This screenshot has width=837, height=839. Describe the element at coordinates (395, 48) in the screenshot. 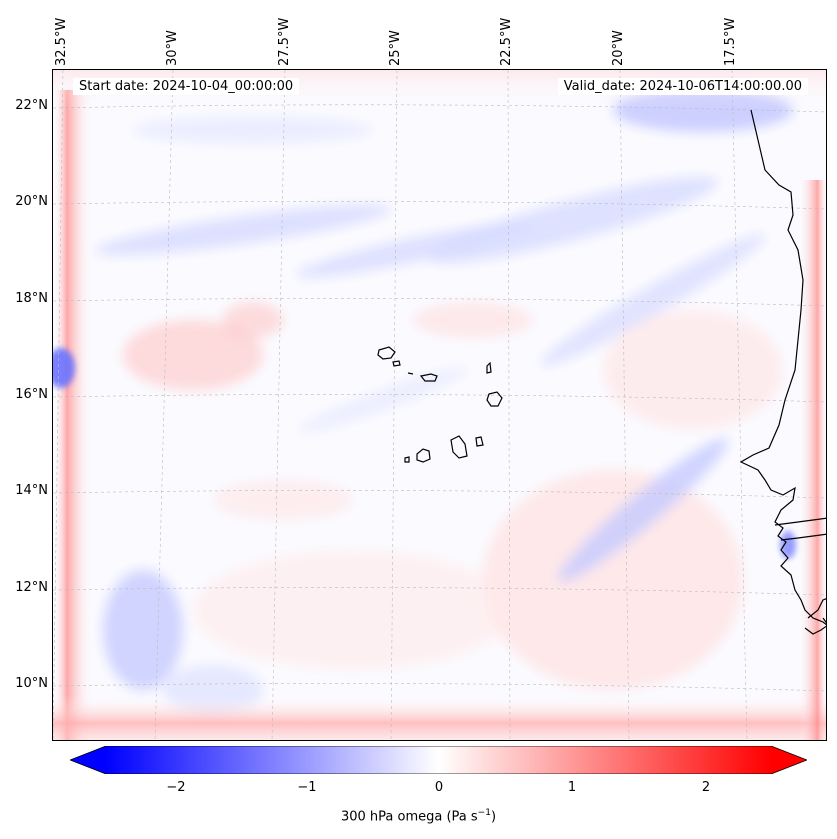

I see `lon-label-25w: 25°W` at that location.